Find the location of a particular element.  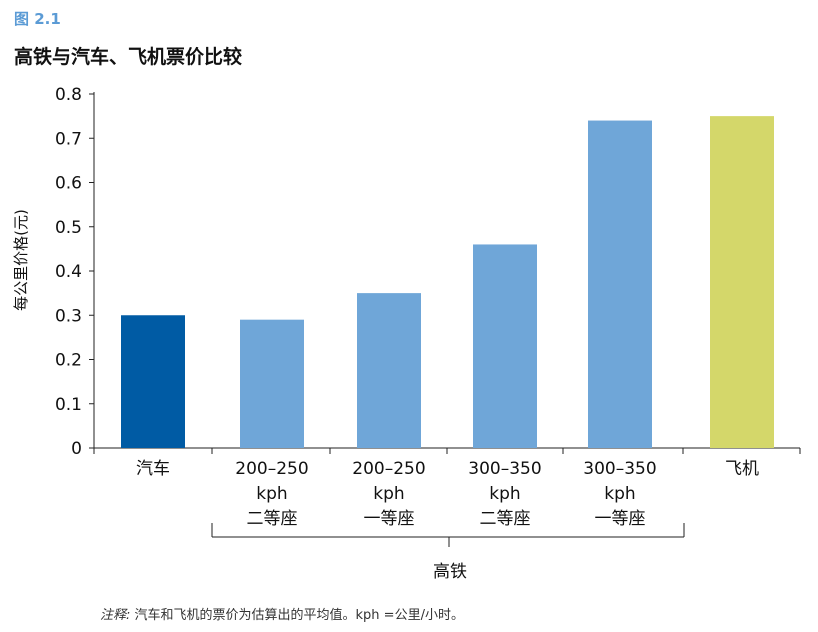

x-category-label: 200–250 kph 二等座 is located at coordinates (272, 494).